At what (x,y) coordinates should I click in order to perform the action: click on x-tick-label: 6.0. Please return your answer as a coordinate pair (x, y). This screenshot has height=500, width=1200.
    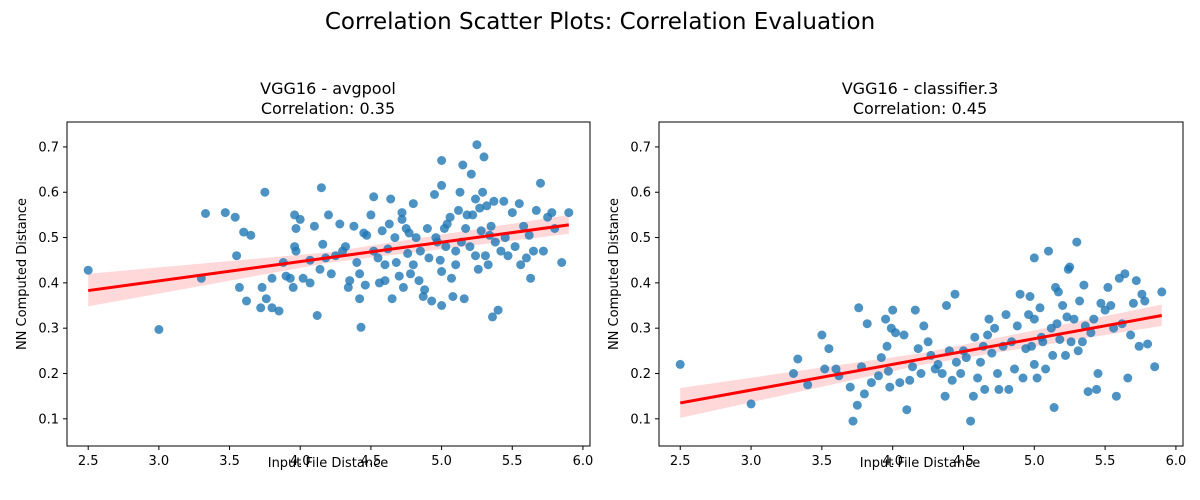
    Looking at the image, I should click on (583, 461).